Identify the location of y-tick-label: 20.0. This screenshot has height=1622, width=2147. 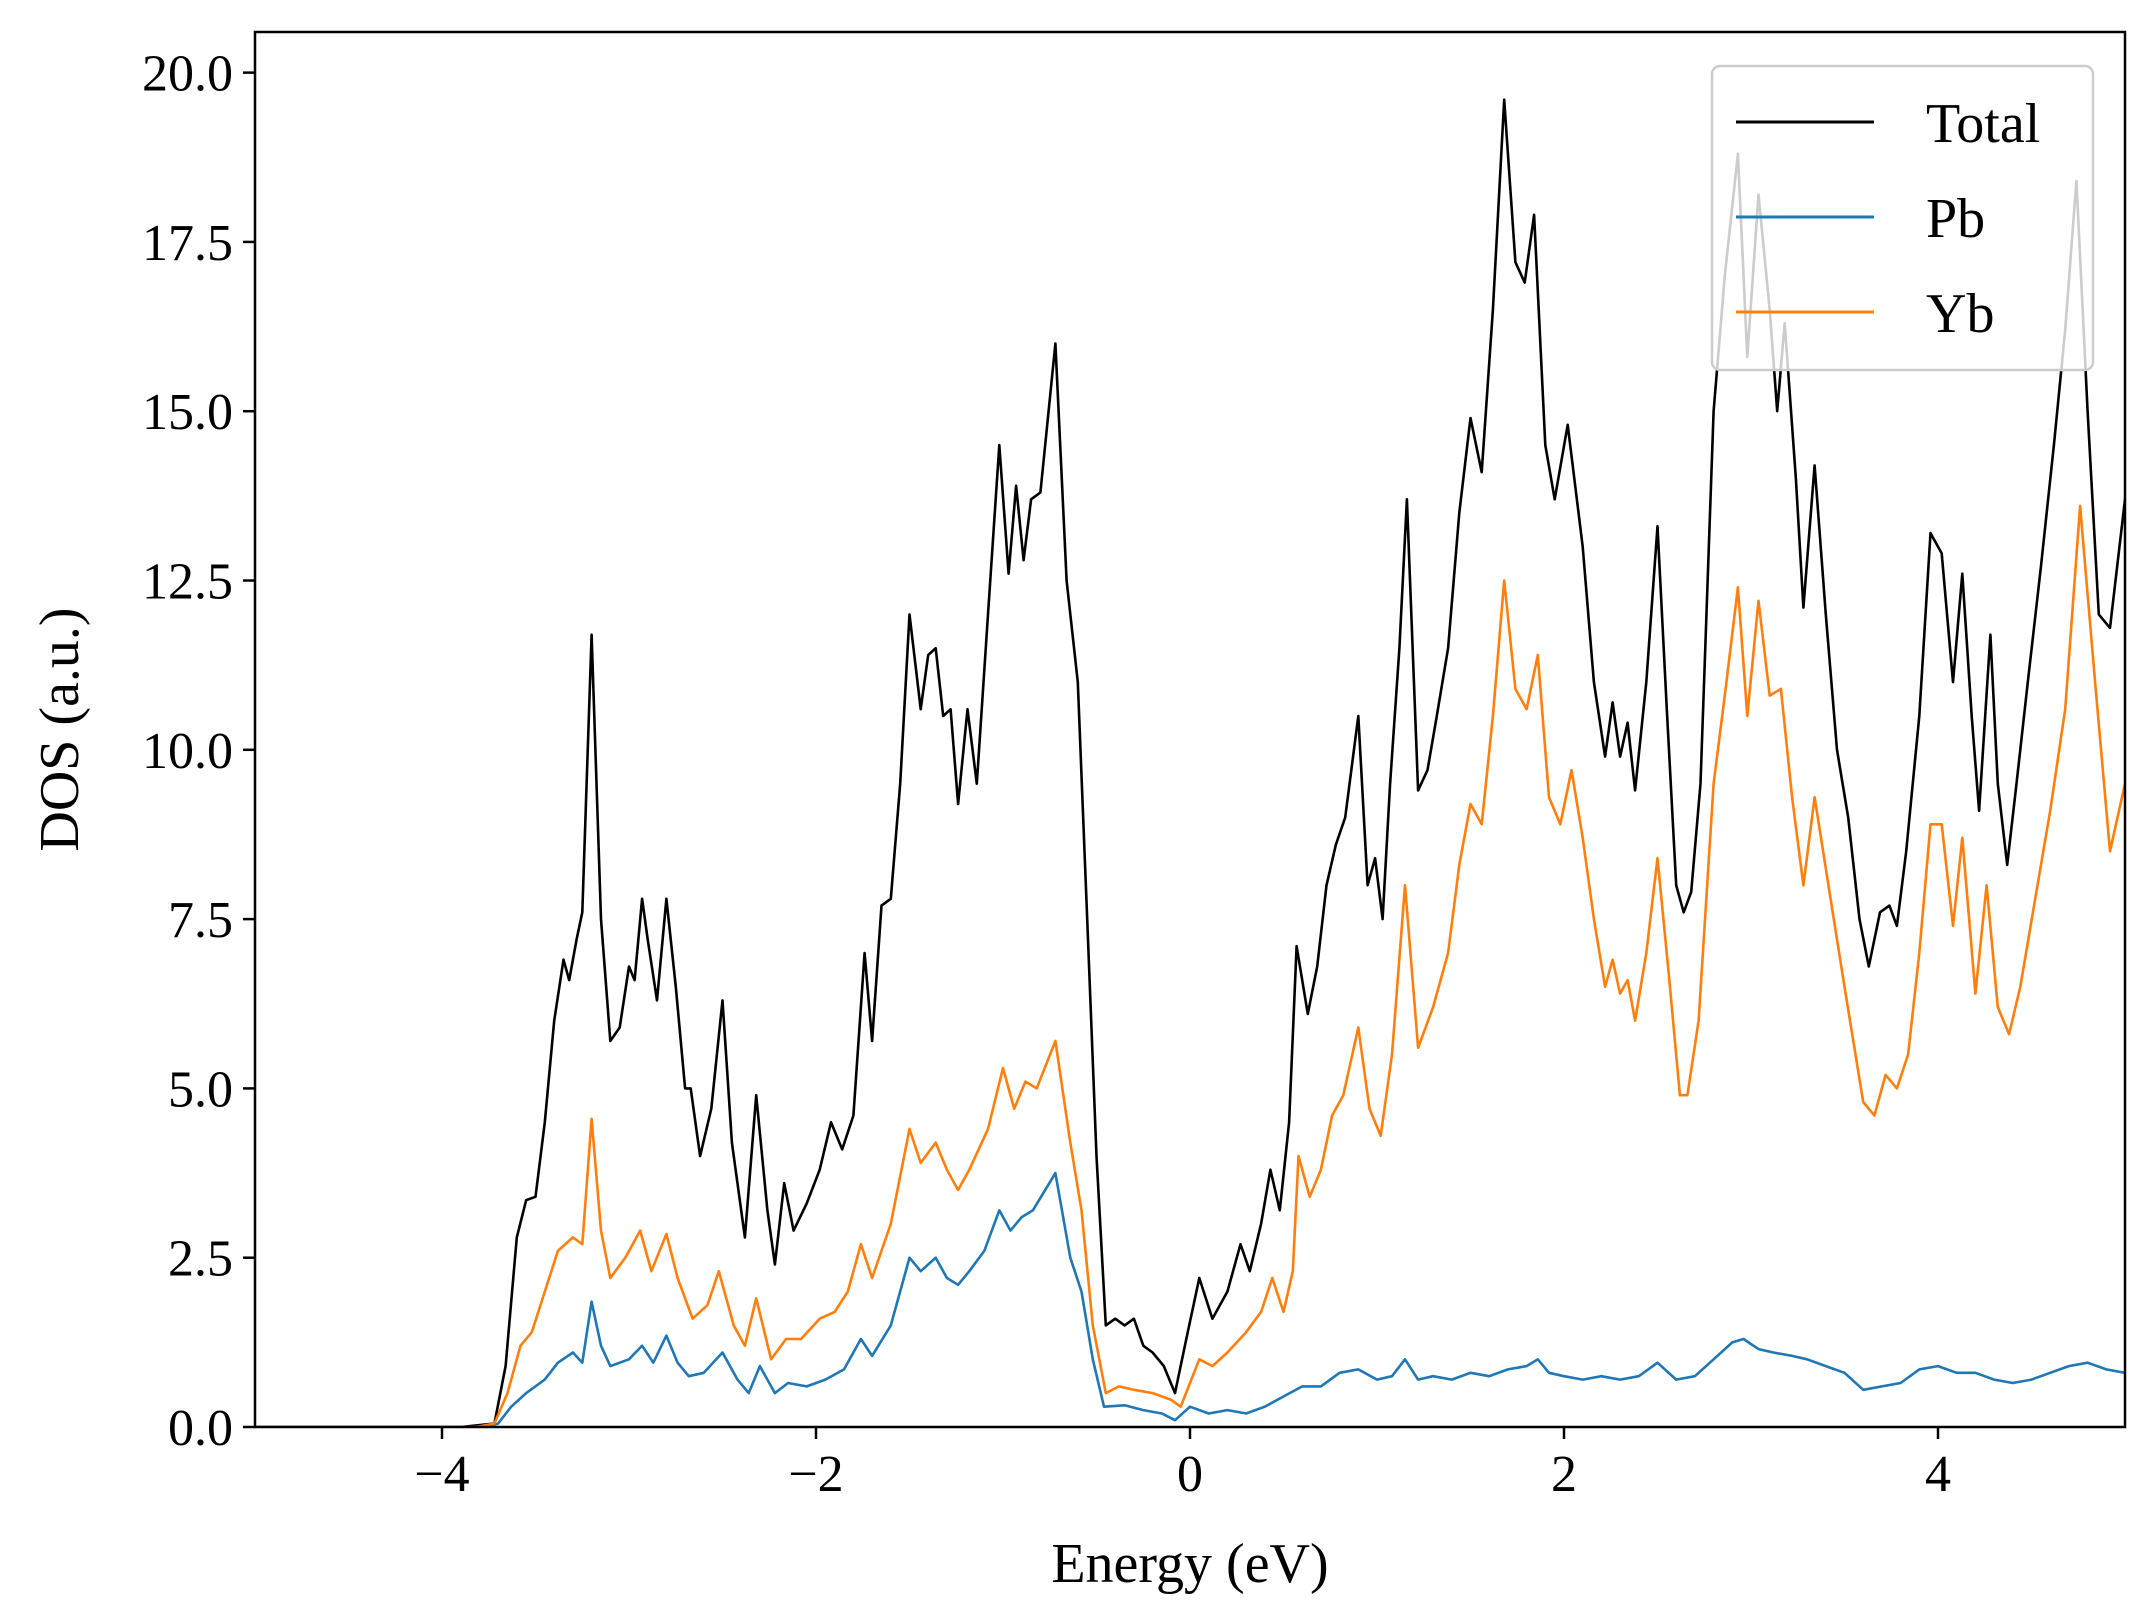
(187, 74).